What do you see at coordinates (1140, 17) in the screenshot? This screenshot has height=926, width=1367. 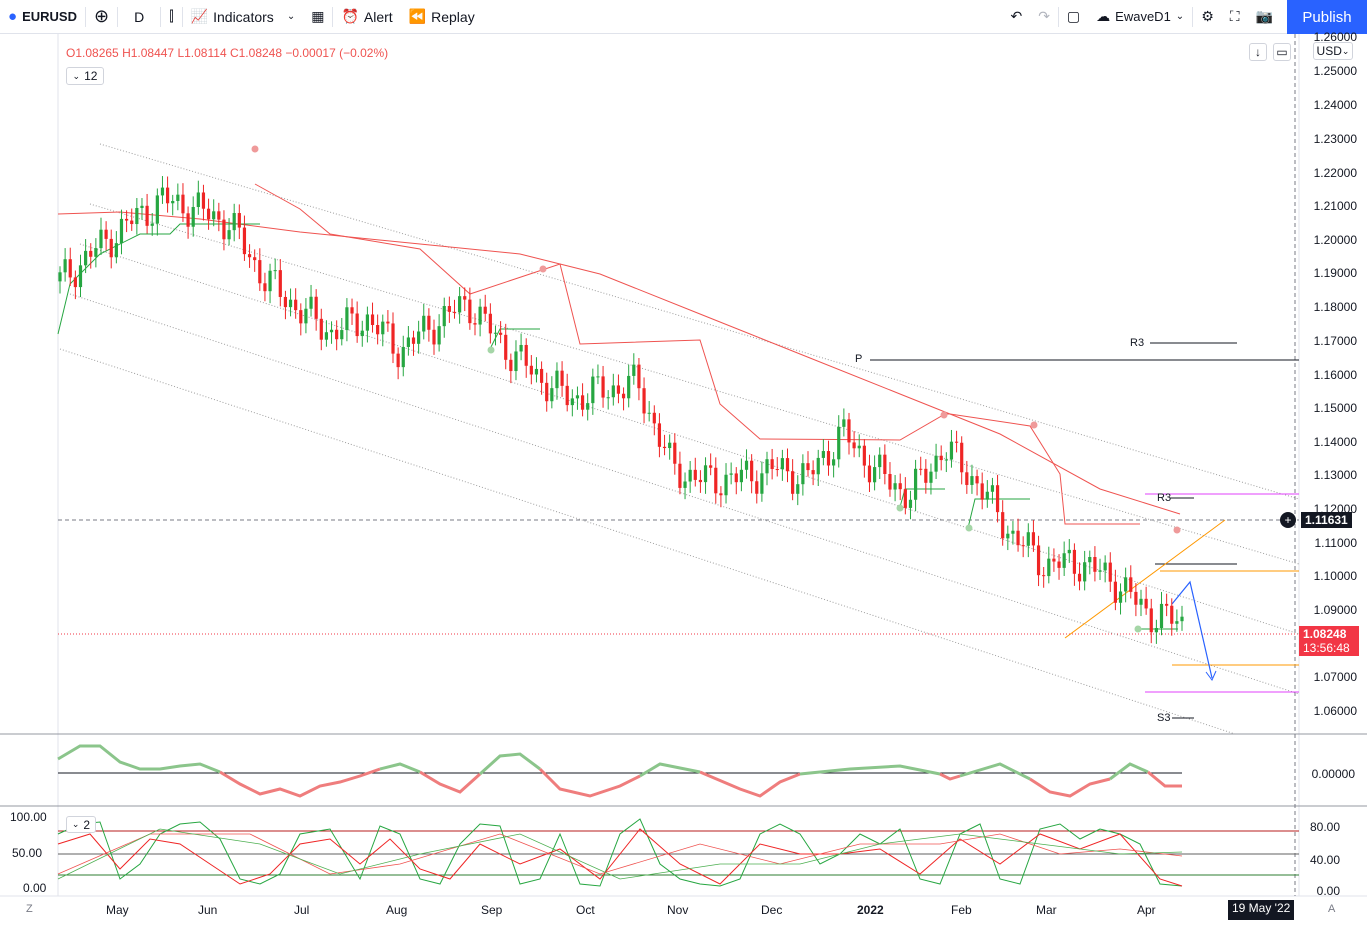 I see `layout-button: ☁ EwaveD1 ⌄` at bounding box center [1140, 17].